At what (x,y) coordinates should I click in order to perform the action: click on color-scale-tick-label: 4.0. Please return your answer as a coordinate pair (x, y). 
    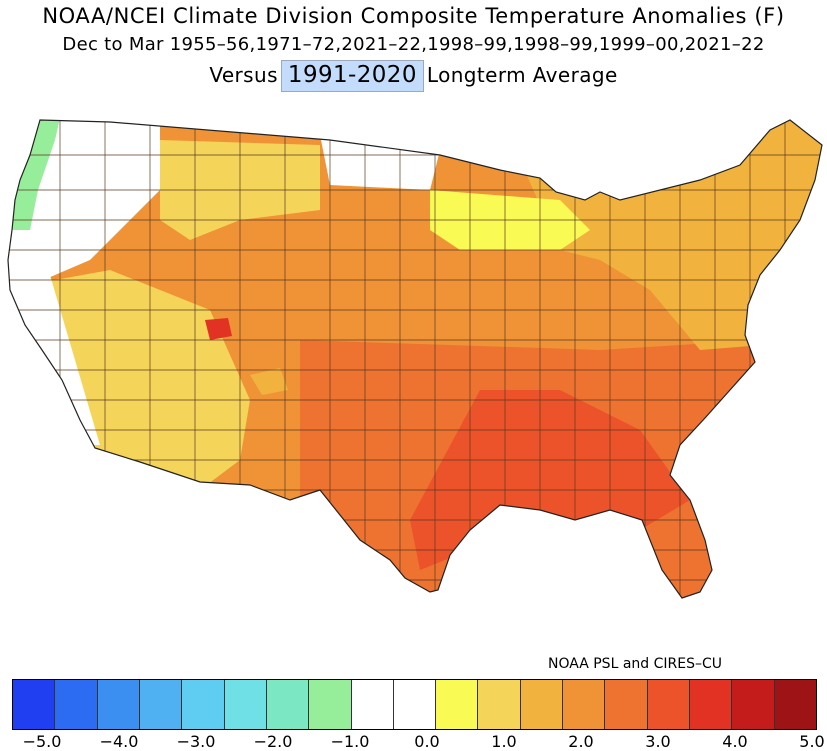
    Looking at the image, I should click on (735, 741).